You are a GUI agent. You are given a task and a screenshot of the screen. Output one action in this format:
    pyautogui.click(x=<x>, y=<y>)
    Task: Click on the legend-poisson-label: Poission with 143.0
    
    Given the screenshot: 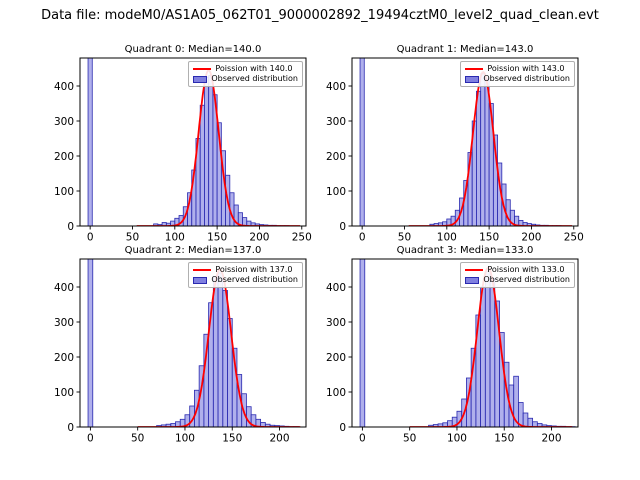 What is the action you would take?
    pyautogui.click(x=526, y=68)
    